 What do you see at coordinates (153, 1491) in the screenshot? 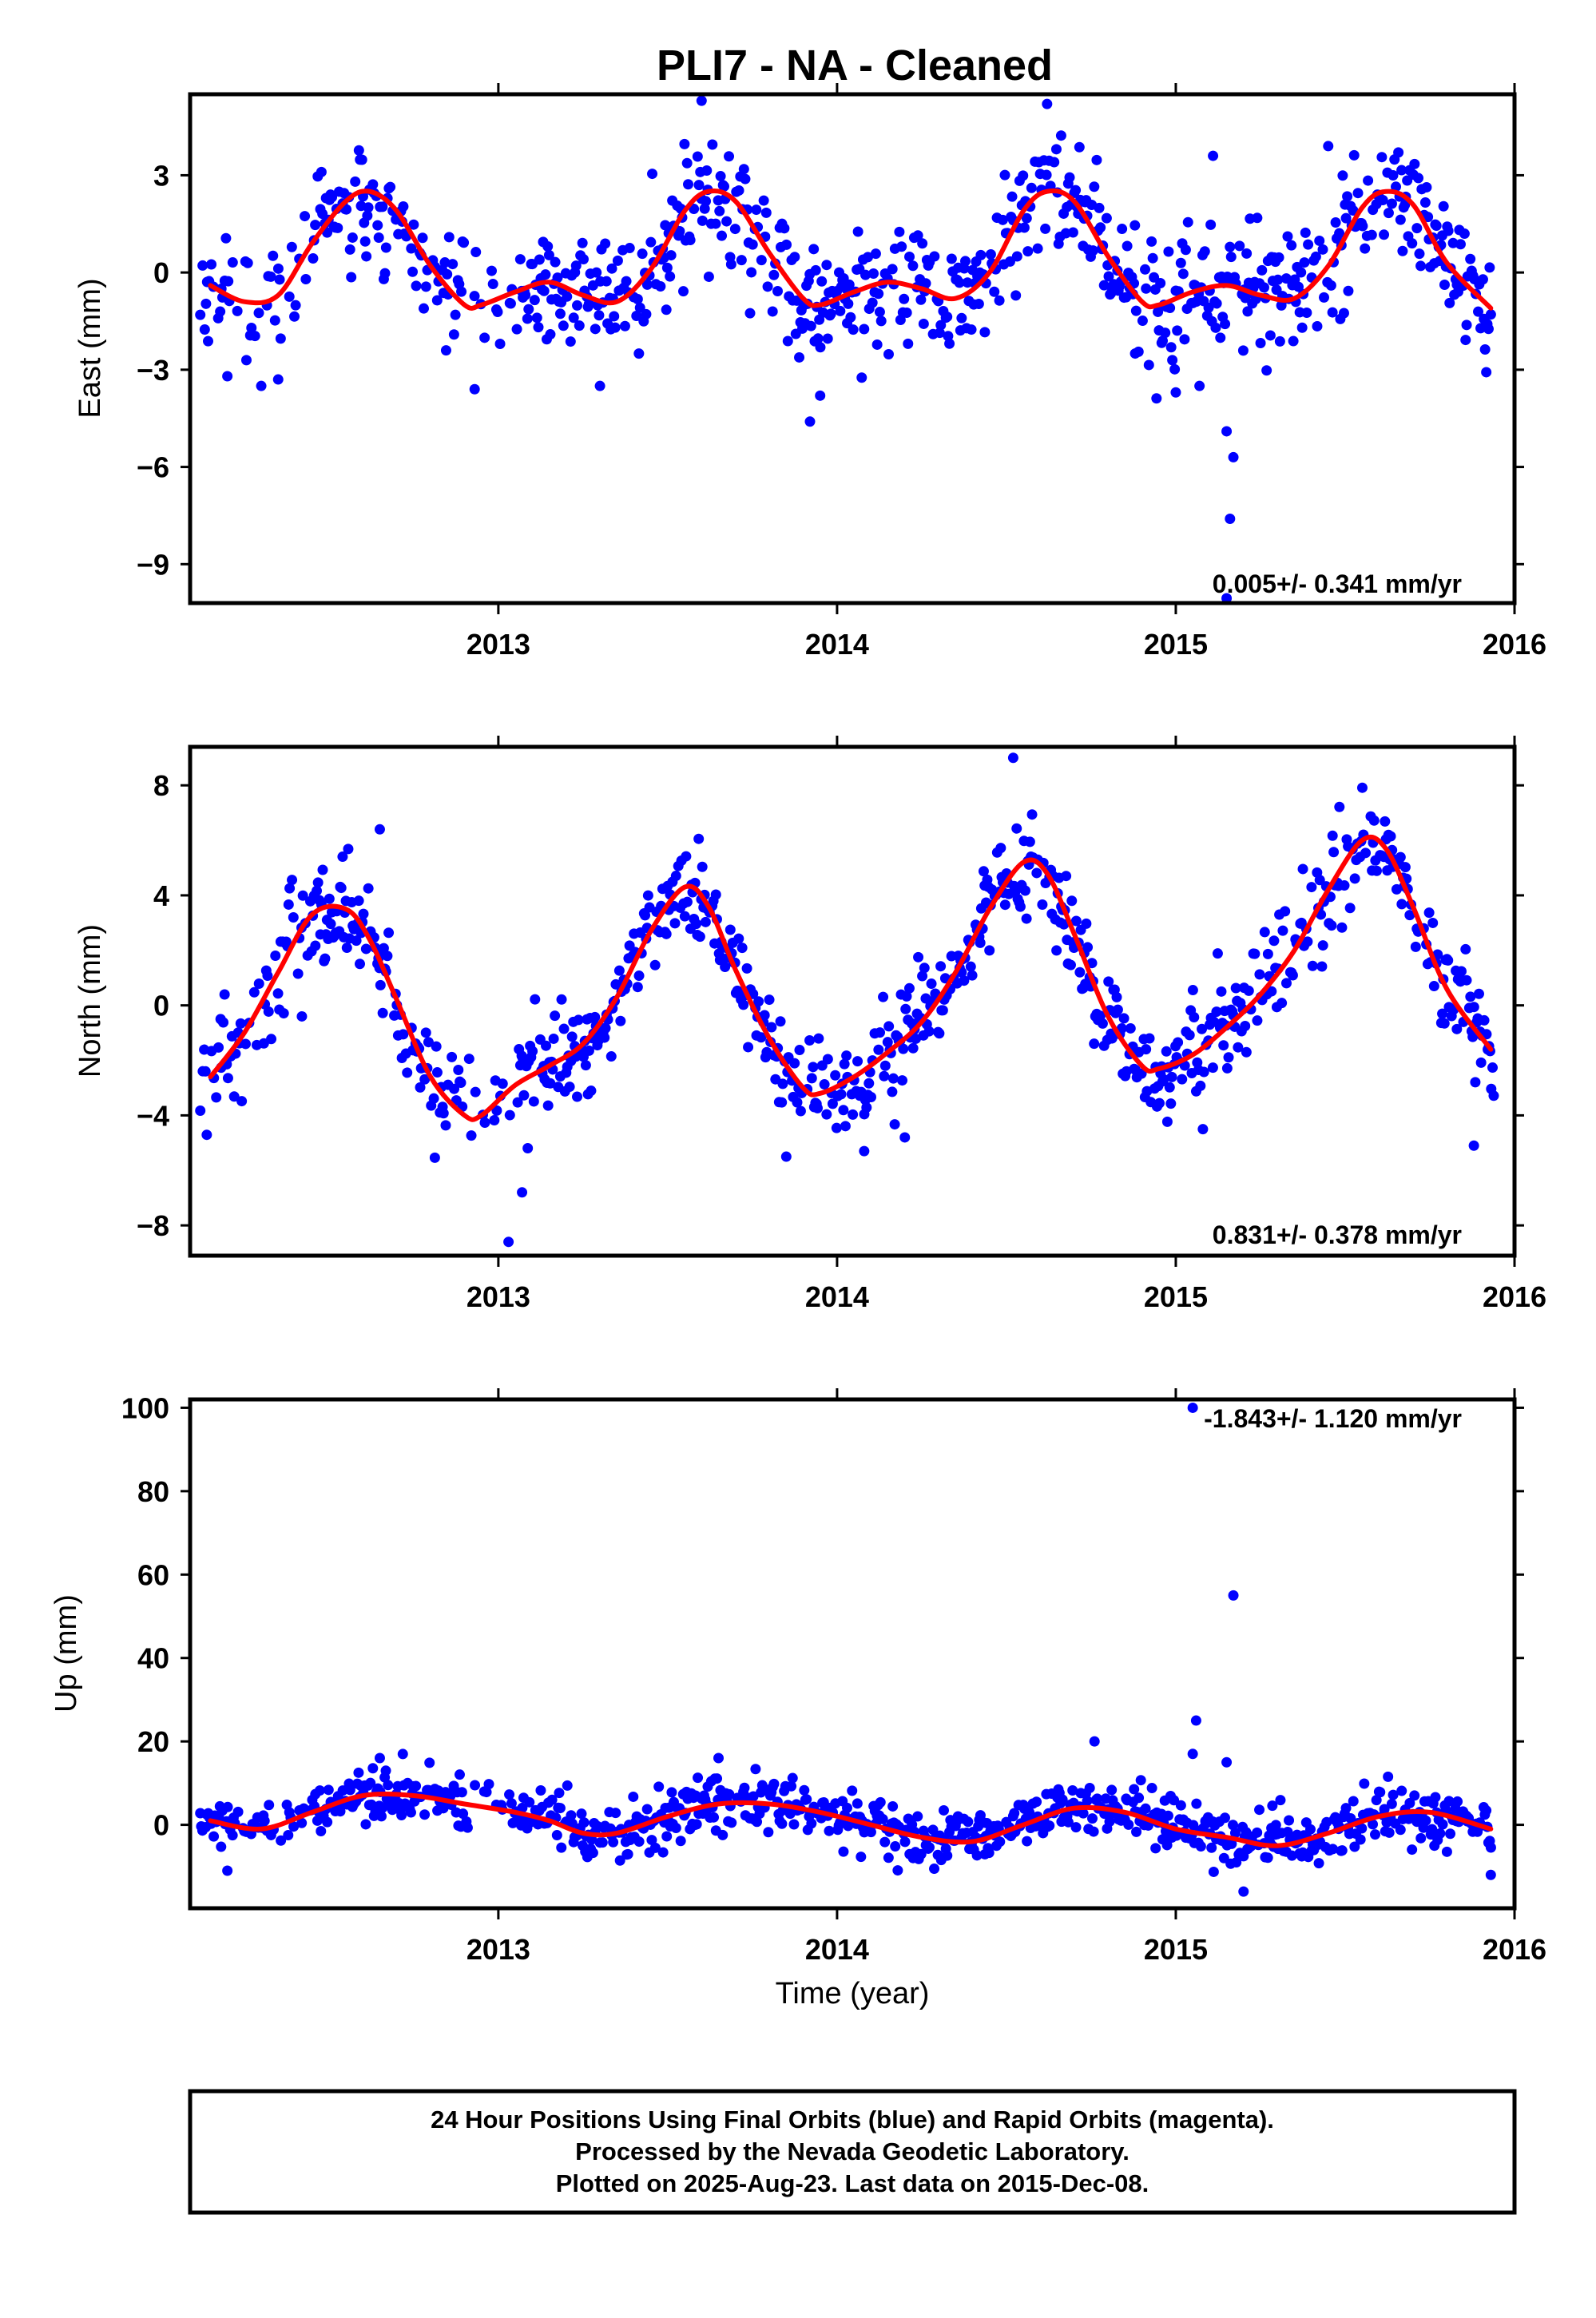
I see `y-tick-label-up: 80` at bounding box center [153, 1491].